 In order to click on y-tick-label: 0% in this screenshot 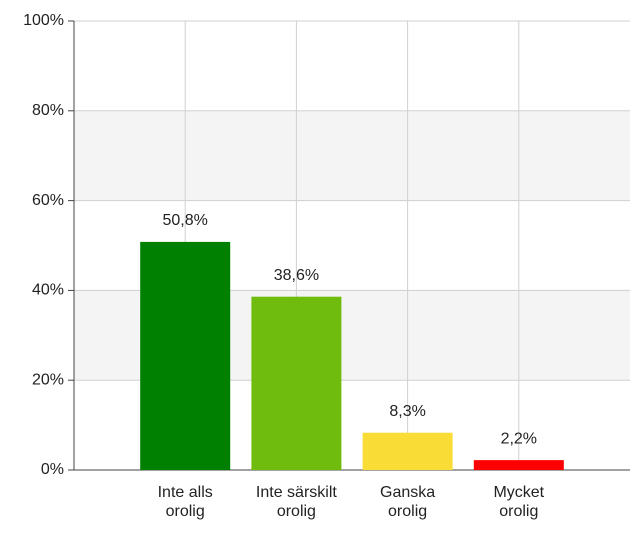, I will do `click(52, 469)`.